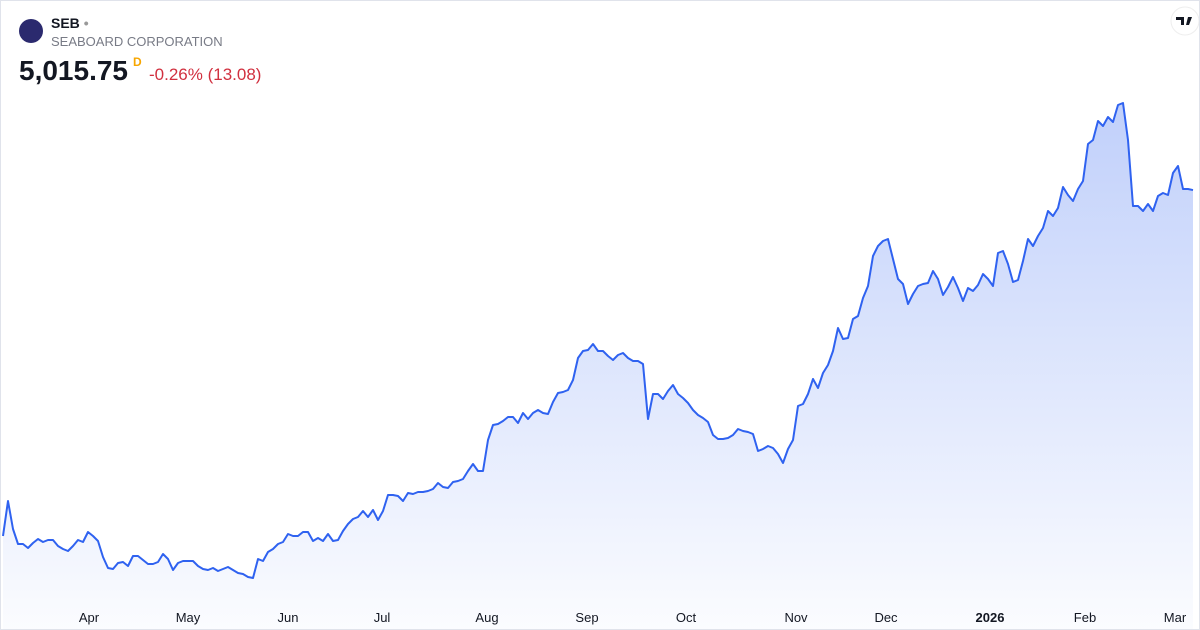 The image size is (1200, 630). I want to click on x-tick-label: Feb, so click(1085, 617).